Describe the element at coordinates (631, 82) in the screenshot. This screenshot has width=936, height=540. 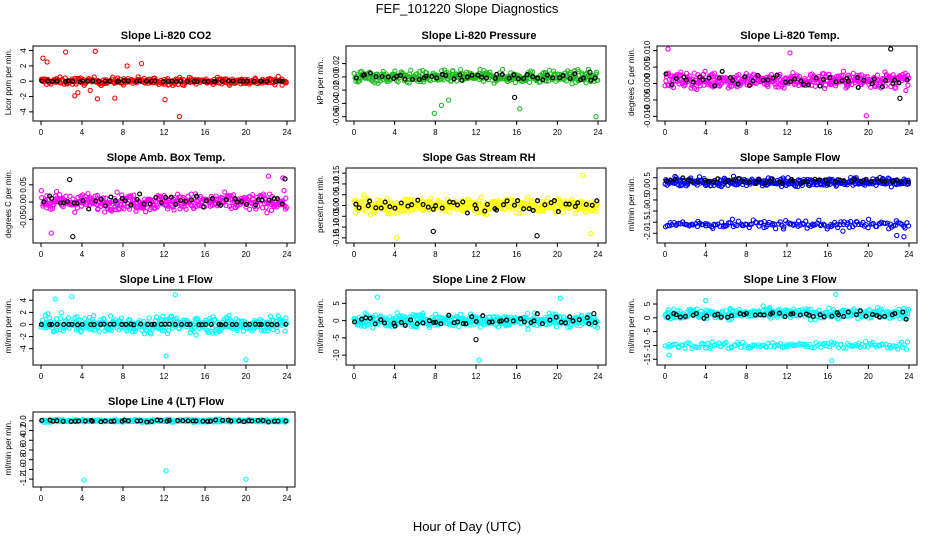
I see `y-axis-label: degrees C per min.` at that location.